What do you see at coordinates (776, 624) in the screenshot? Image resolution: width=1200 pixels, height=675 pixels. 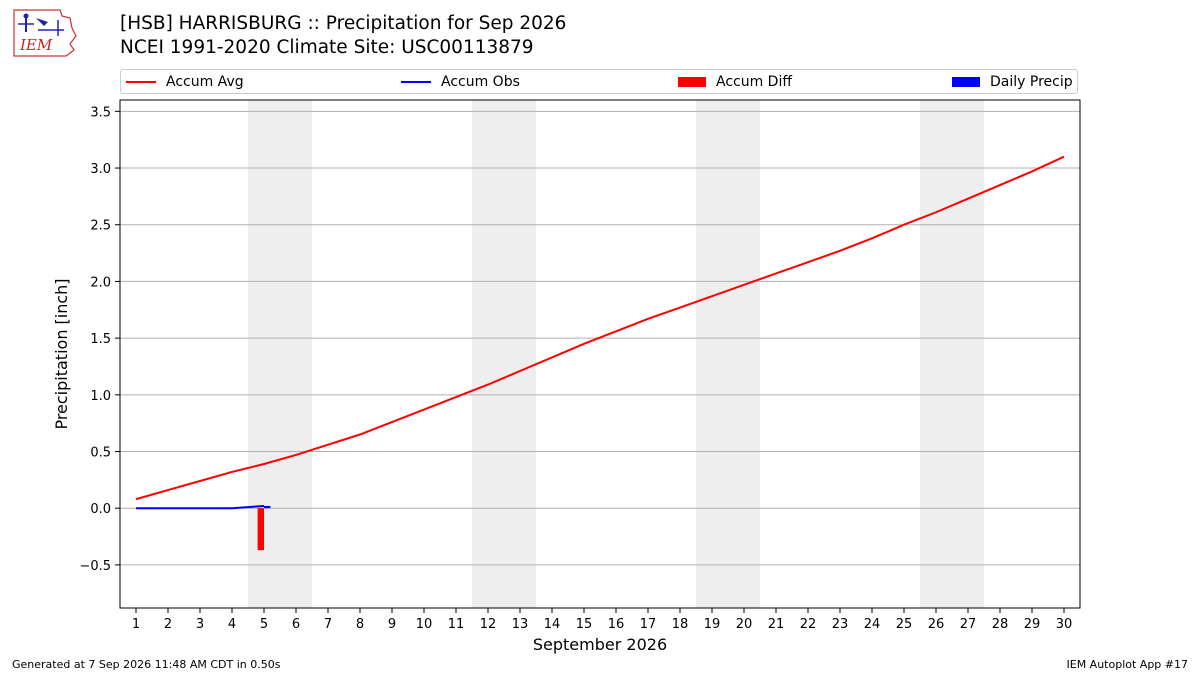 I see `x-tick-label: 21` at bounding box center [776, 624].